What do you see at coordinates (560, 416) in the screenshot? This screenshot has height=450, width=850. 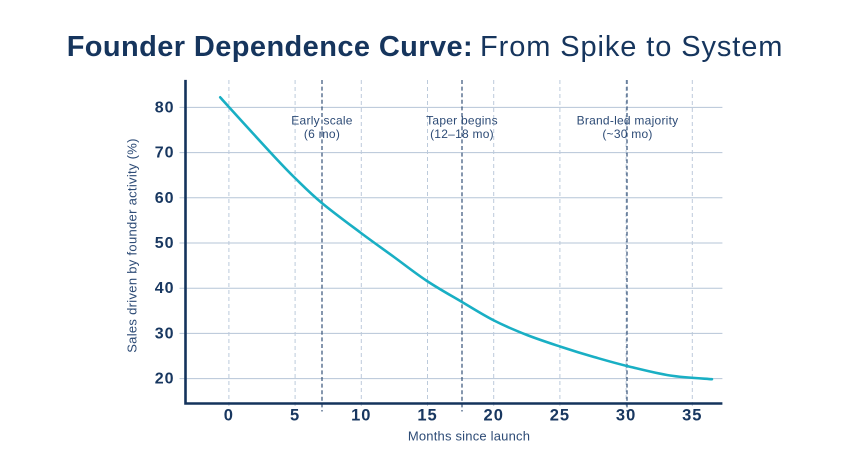 I see `svg-text: 25` at bounding box center [560, 416].